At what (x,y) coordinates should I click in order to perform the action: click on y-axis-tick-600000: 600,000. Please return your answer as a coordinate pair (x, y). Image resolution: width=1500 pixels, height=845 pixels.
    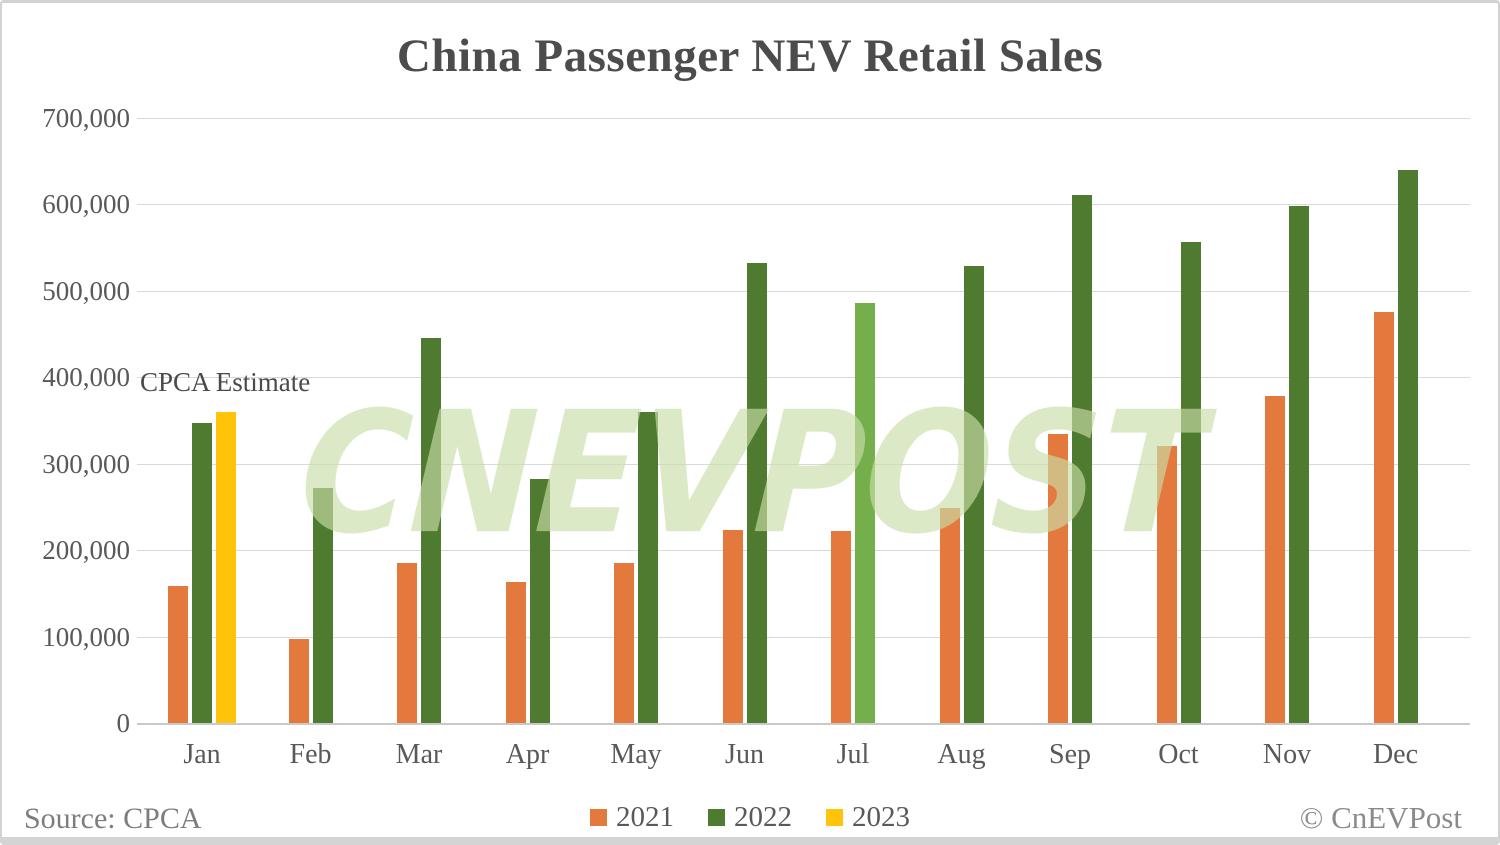
    Looking at the image, I should click on (86, 204).